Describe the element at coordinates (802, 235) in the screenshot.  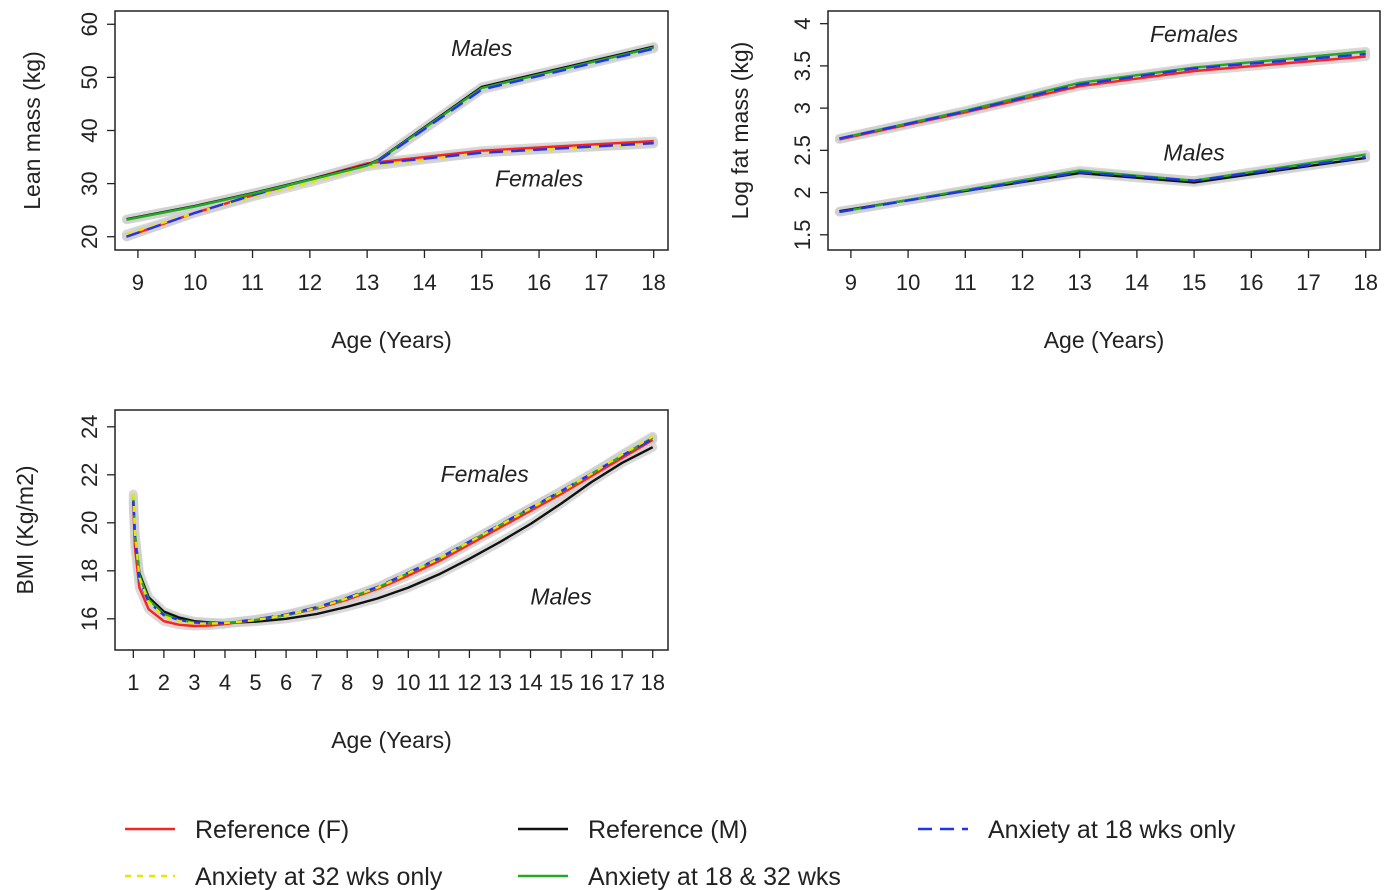
I see `y-tick-label: 1.5` at that location.